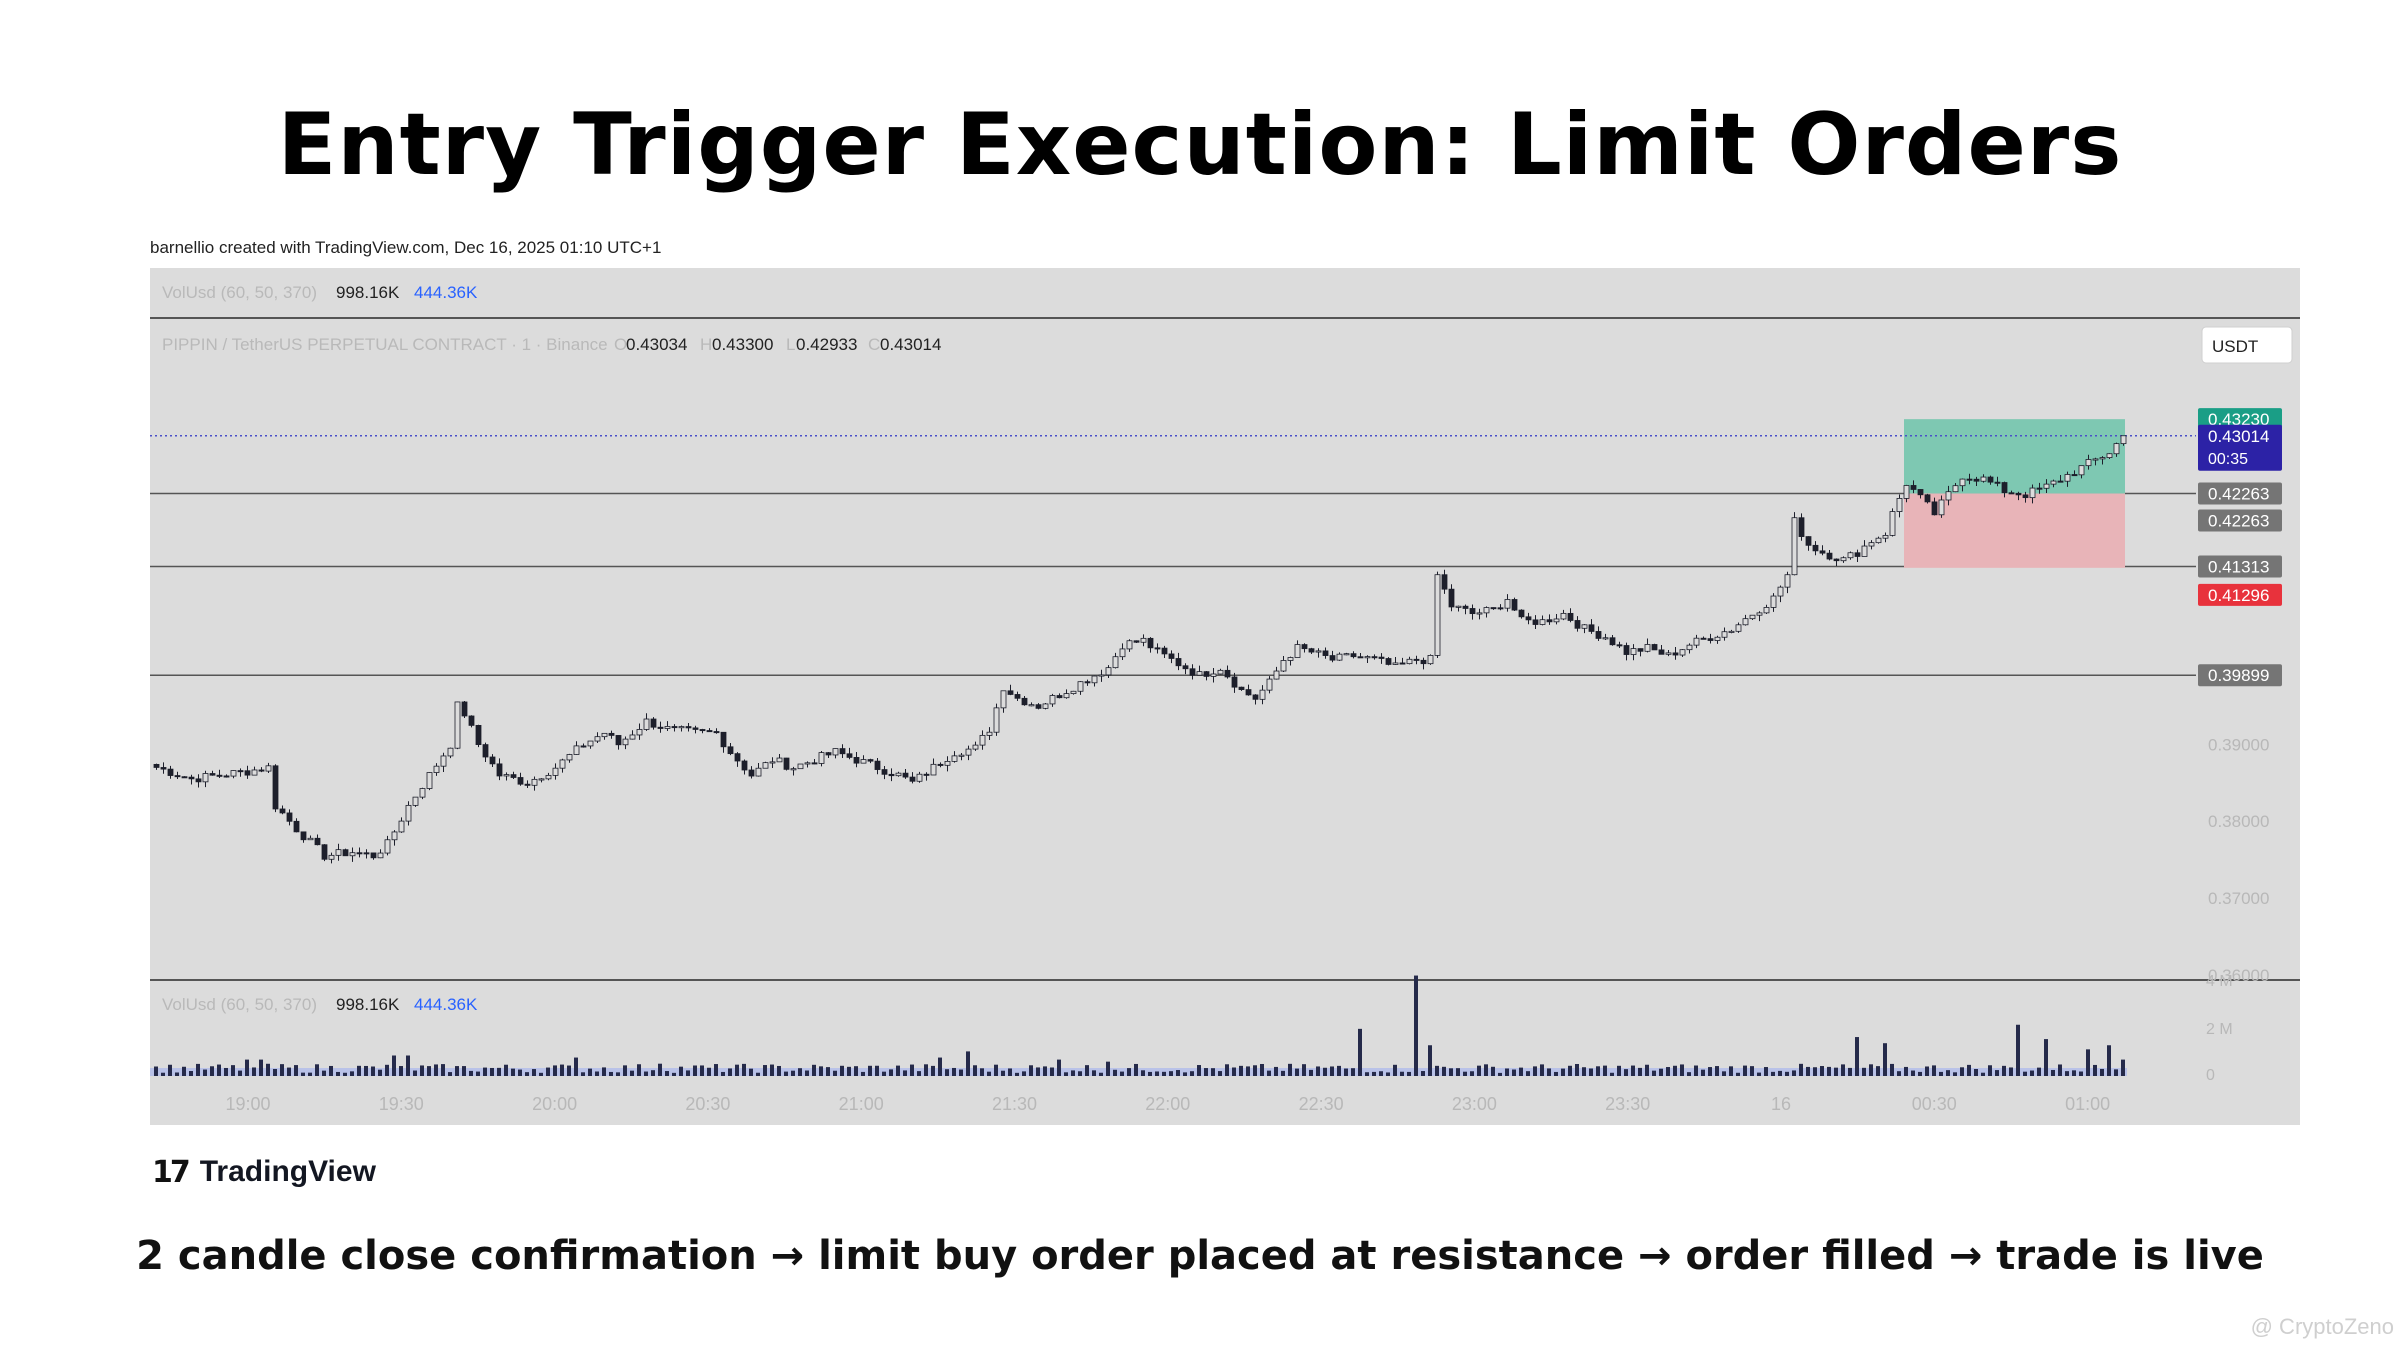 This screenshot has width=2400, height=1350. I want to click on x-axis-label: 22:30, so click(1321, 1104).